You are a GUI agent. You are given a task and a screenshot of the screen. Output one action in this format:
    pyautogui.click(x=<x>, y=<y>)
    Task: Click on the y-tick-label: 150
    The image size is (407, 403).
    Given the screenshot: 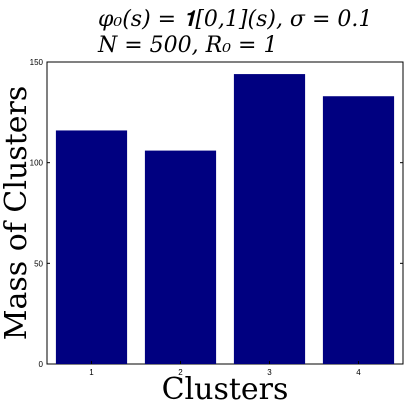 What is the action you would take?
    pyautogui.click(x=37, y=62)
    